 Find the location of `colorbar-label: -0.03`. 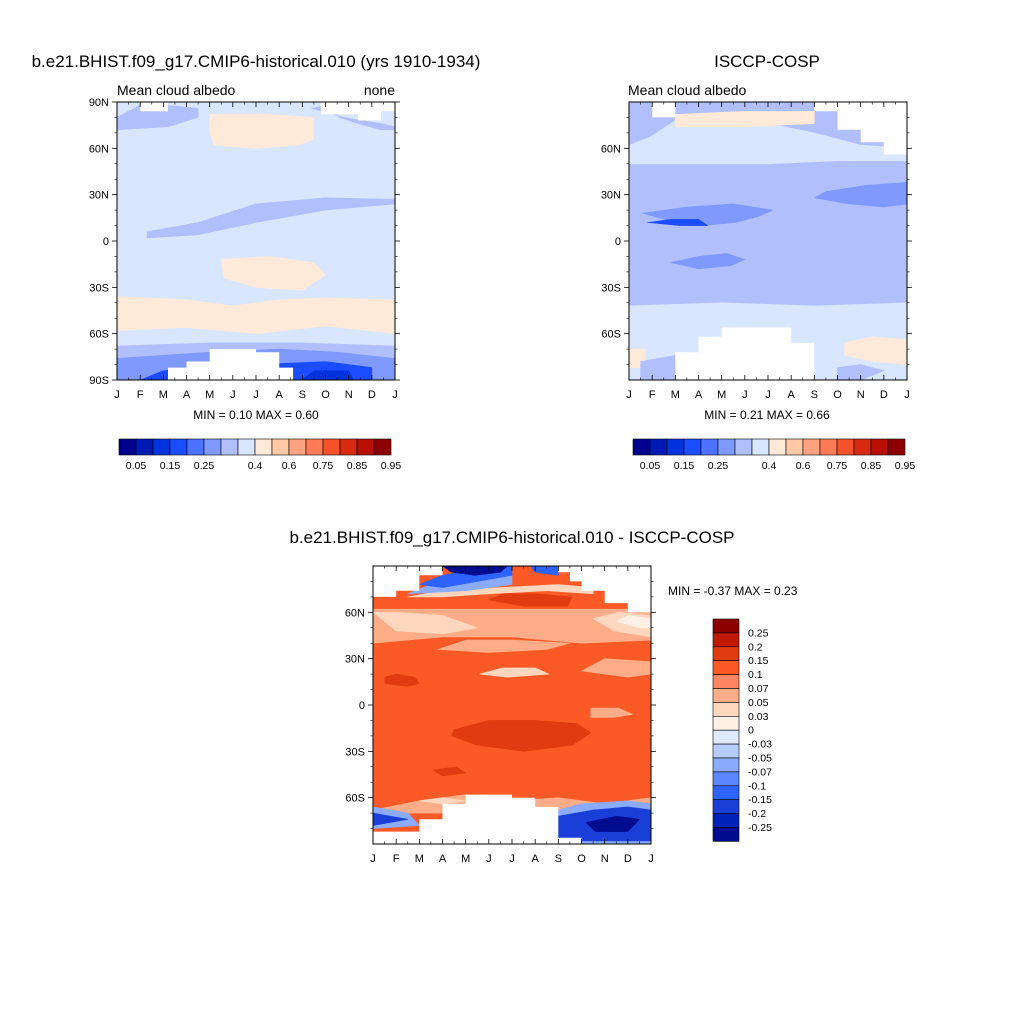

colorbar-label: -0.03 is located at coordinates (760, 745).